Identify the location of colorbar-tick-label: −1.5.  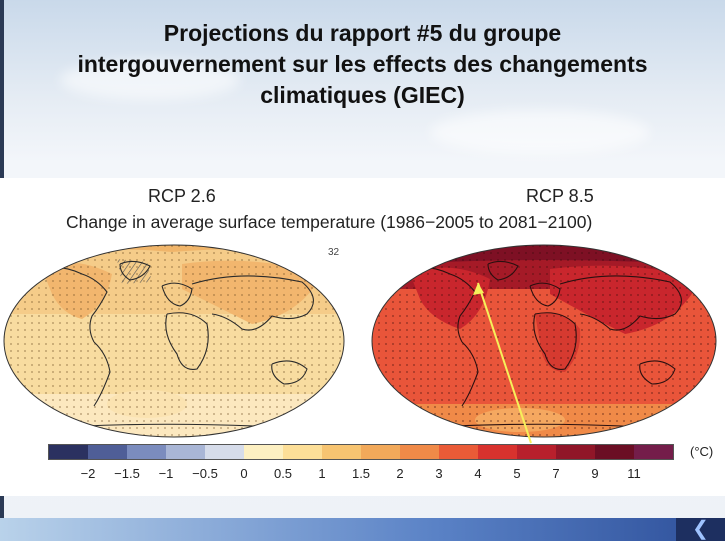
(127, 473).